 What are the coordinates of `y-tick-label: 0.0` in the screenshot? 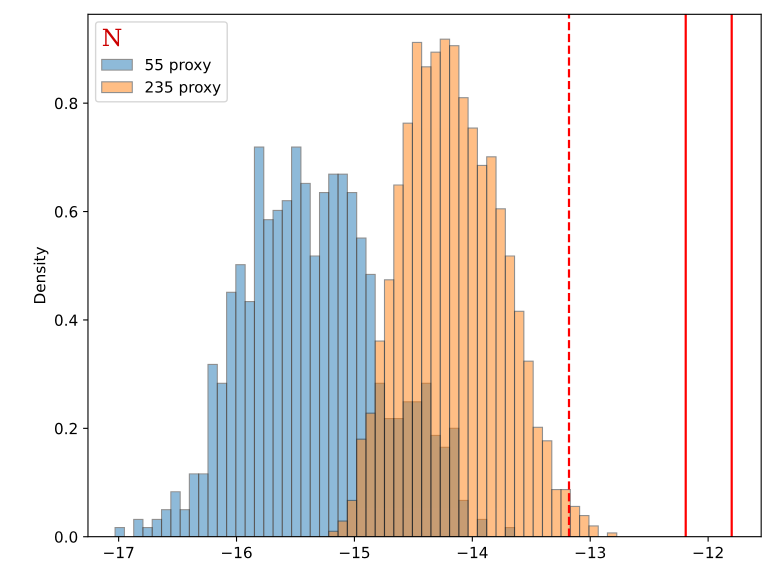 It's located at (66, 537).